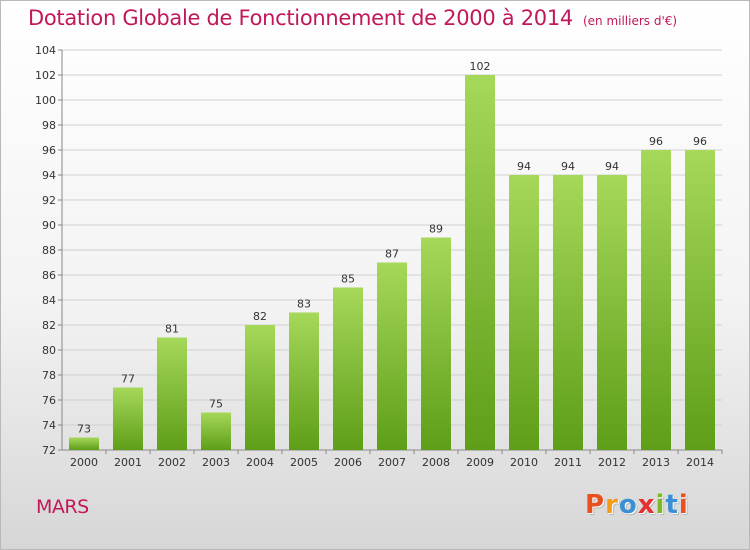 The width and height of the screenshot is (750, 550). What do you see at coordinates (49, 125) in the screenshot?
I see `y-tick-label: 98` at bounding box center [49, 125].